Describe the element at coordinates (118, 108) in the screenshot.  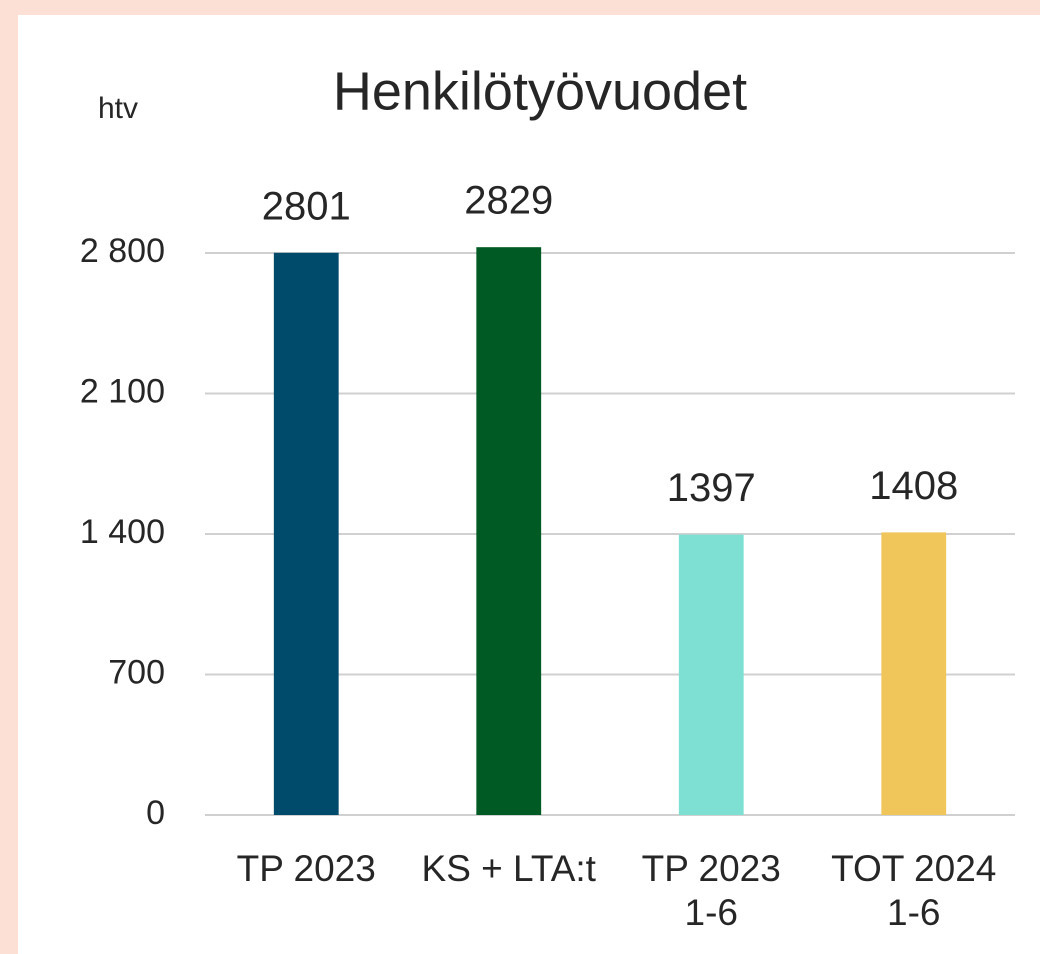
I see `y-axis-label: htv` at that location.